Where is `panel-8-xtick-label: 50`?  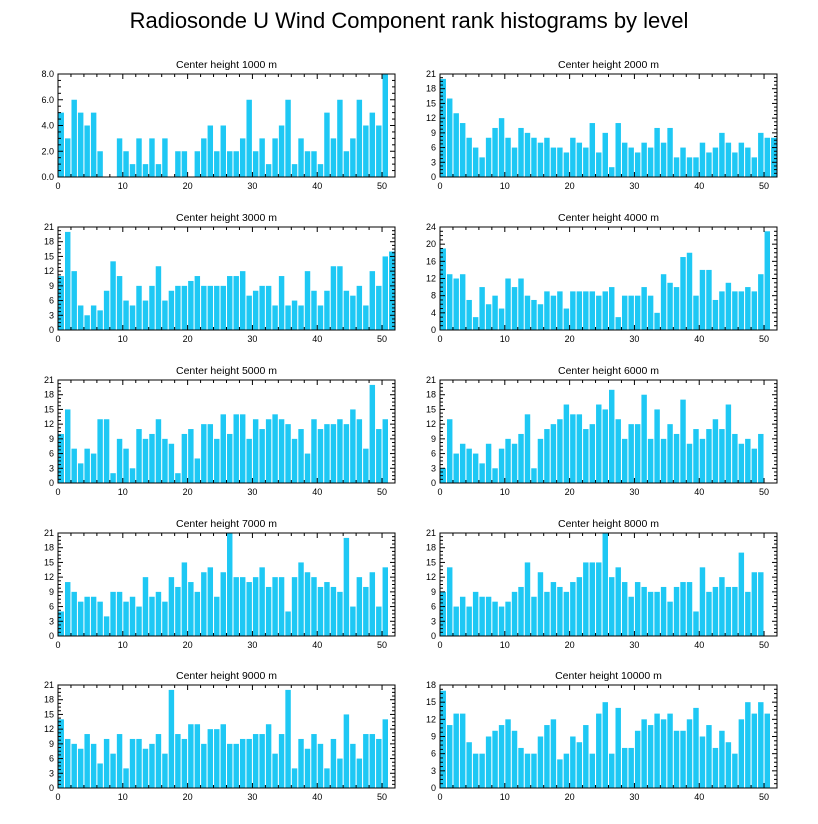
panel-8-xtick-label: 50 is located at coordinates (764, 645).